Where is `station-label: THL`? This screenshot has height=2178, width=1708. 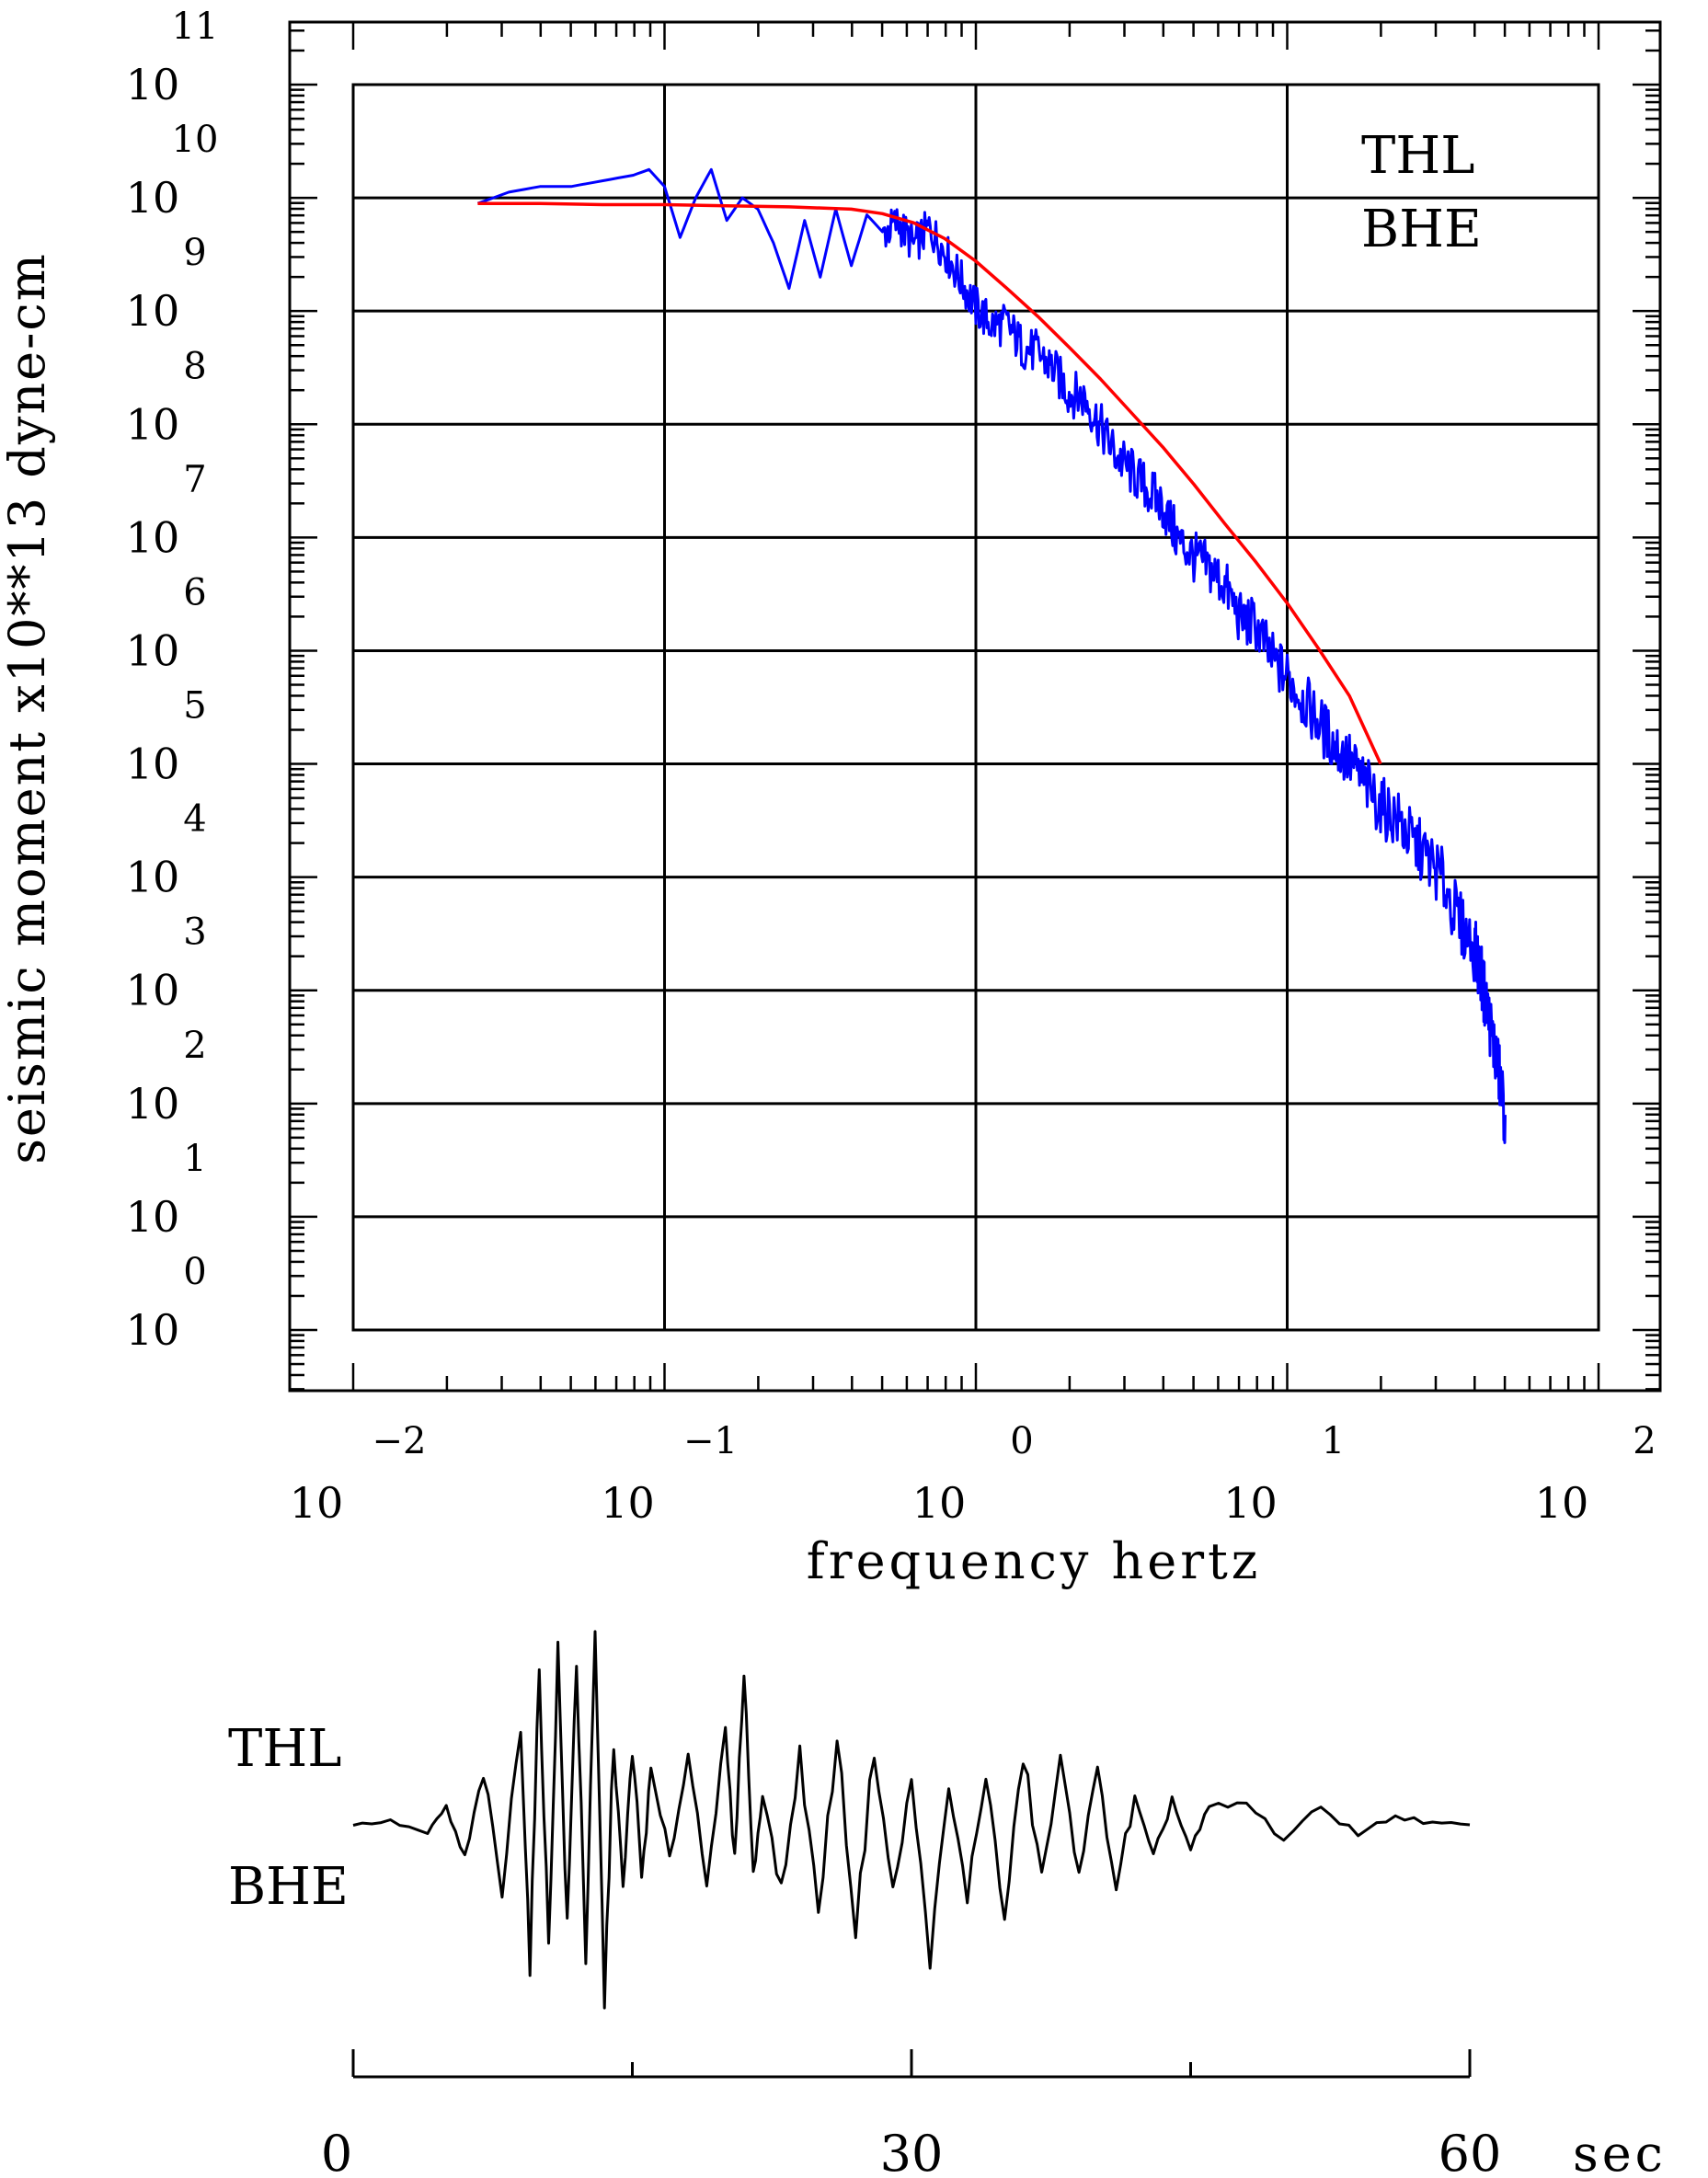
station-label: THL is located at coordinates (1417, 156).